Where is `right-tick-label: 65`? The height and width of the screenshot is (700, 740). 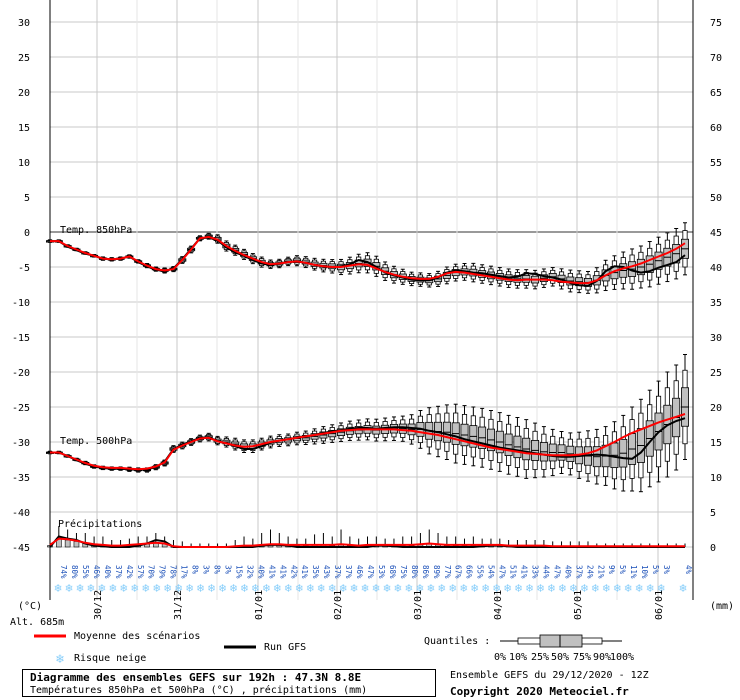
right-tick-label: 65 is located at coordinates (716, 93).